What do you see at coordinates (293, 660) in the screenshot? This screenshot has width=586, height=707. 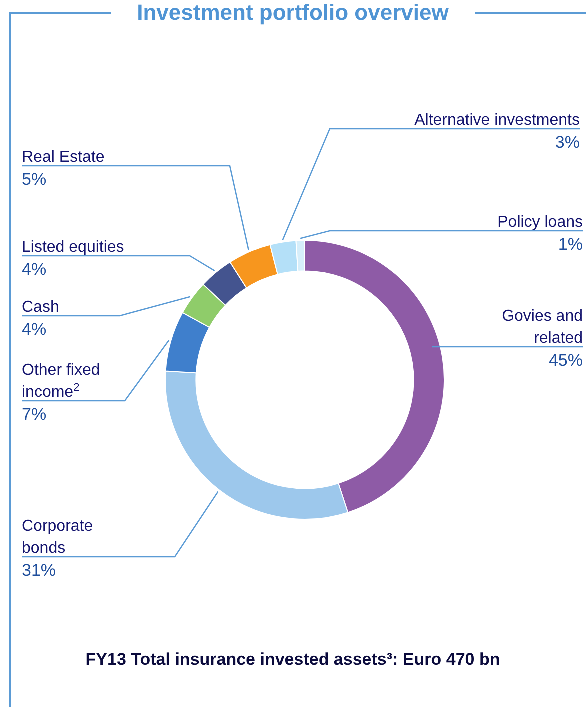 I see `text: FY13 Total insurance invested assets³: Euro 470 bn` at bounding box center [293, 660].